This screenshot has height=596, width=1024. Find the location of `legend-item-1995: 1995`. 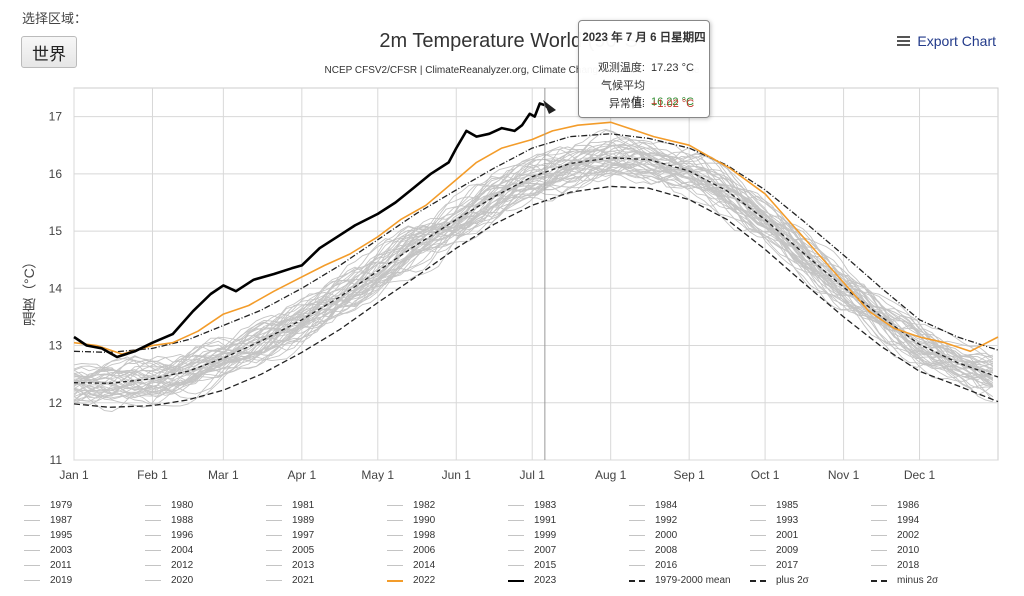

legend-item-1995: 1995 is located at coordinates (48, 535).